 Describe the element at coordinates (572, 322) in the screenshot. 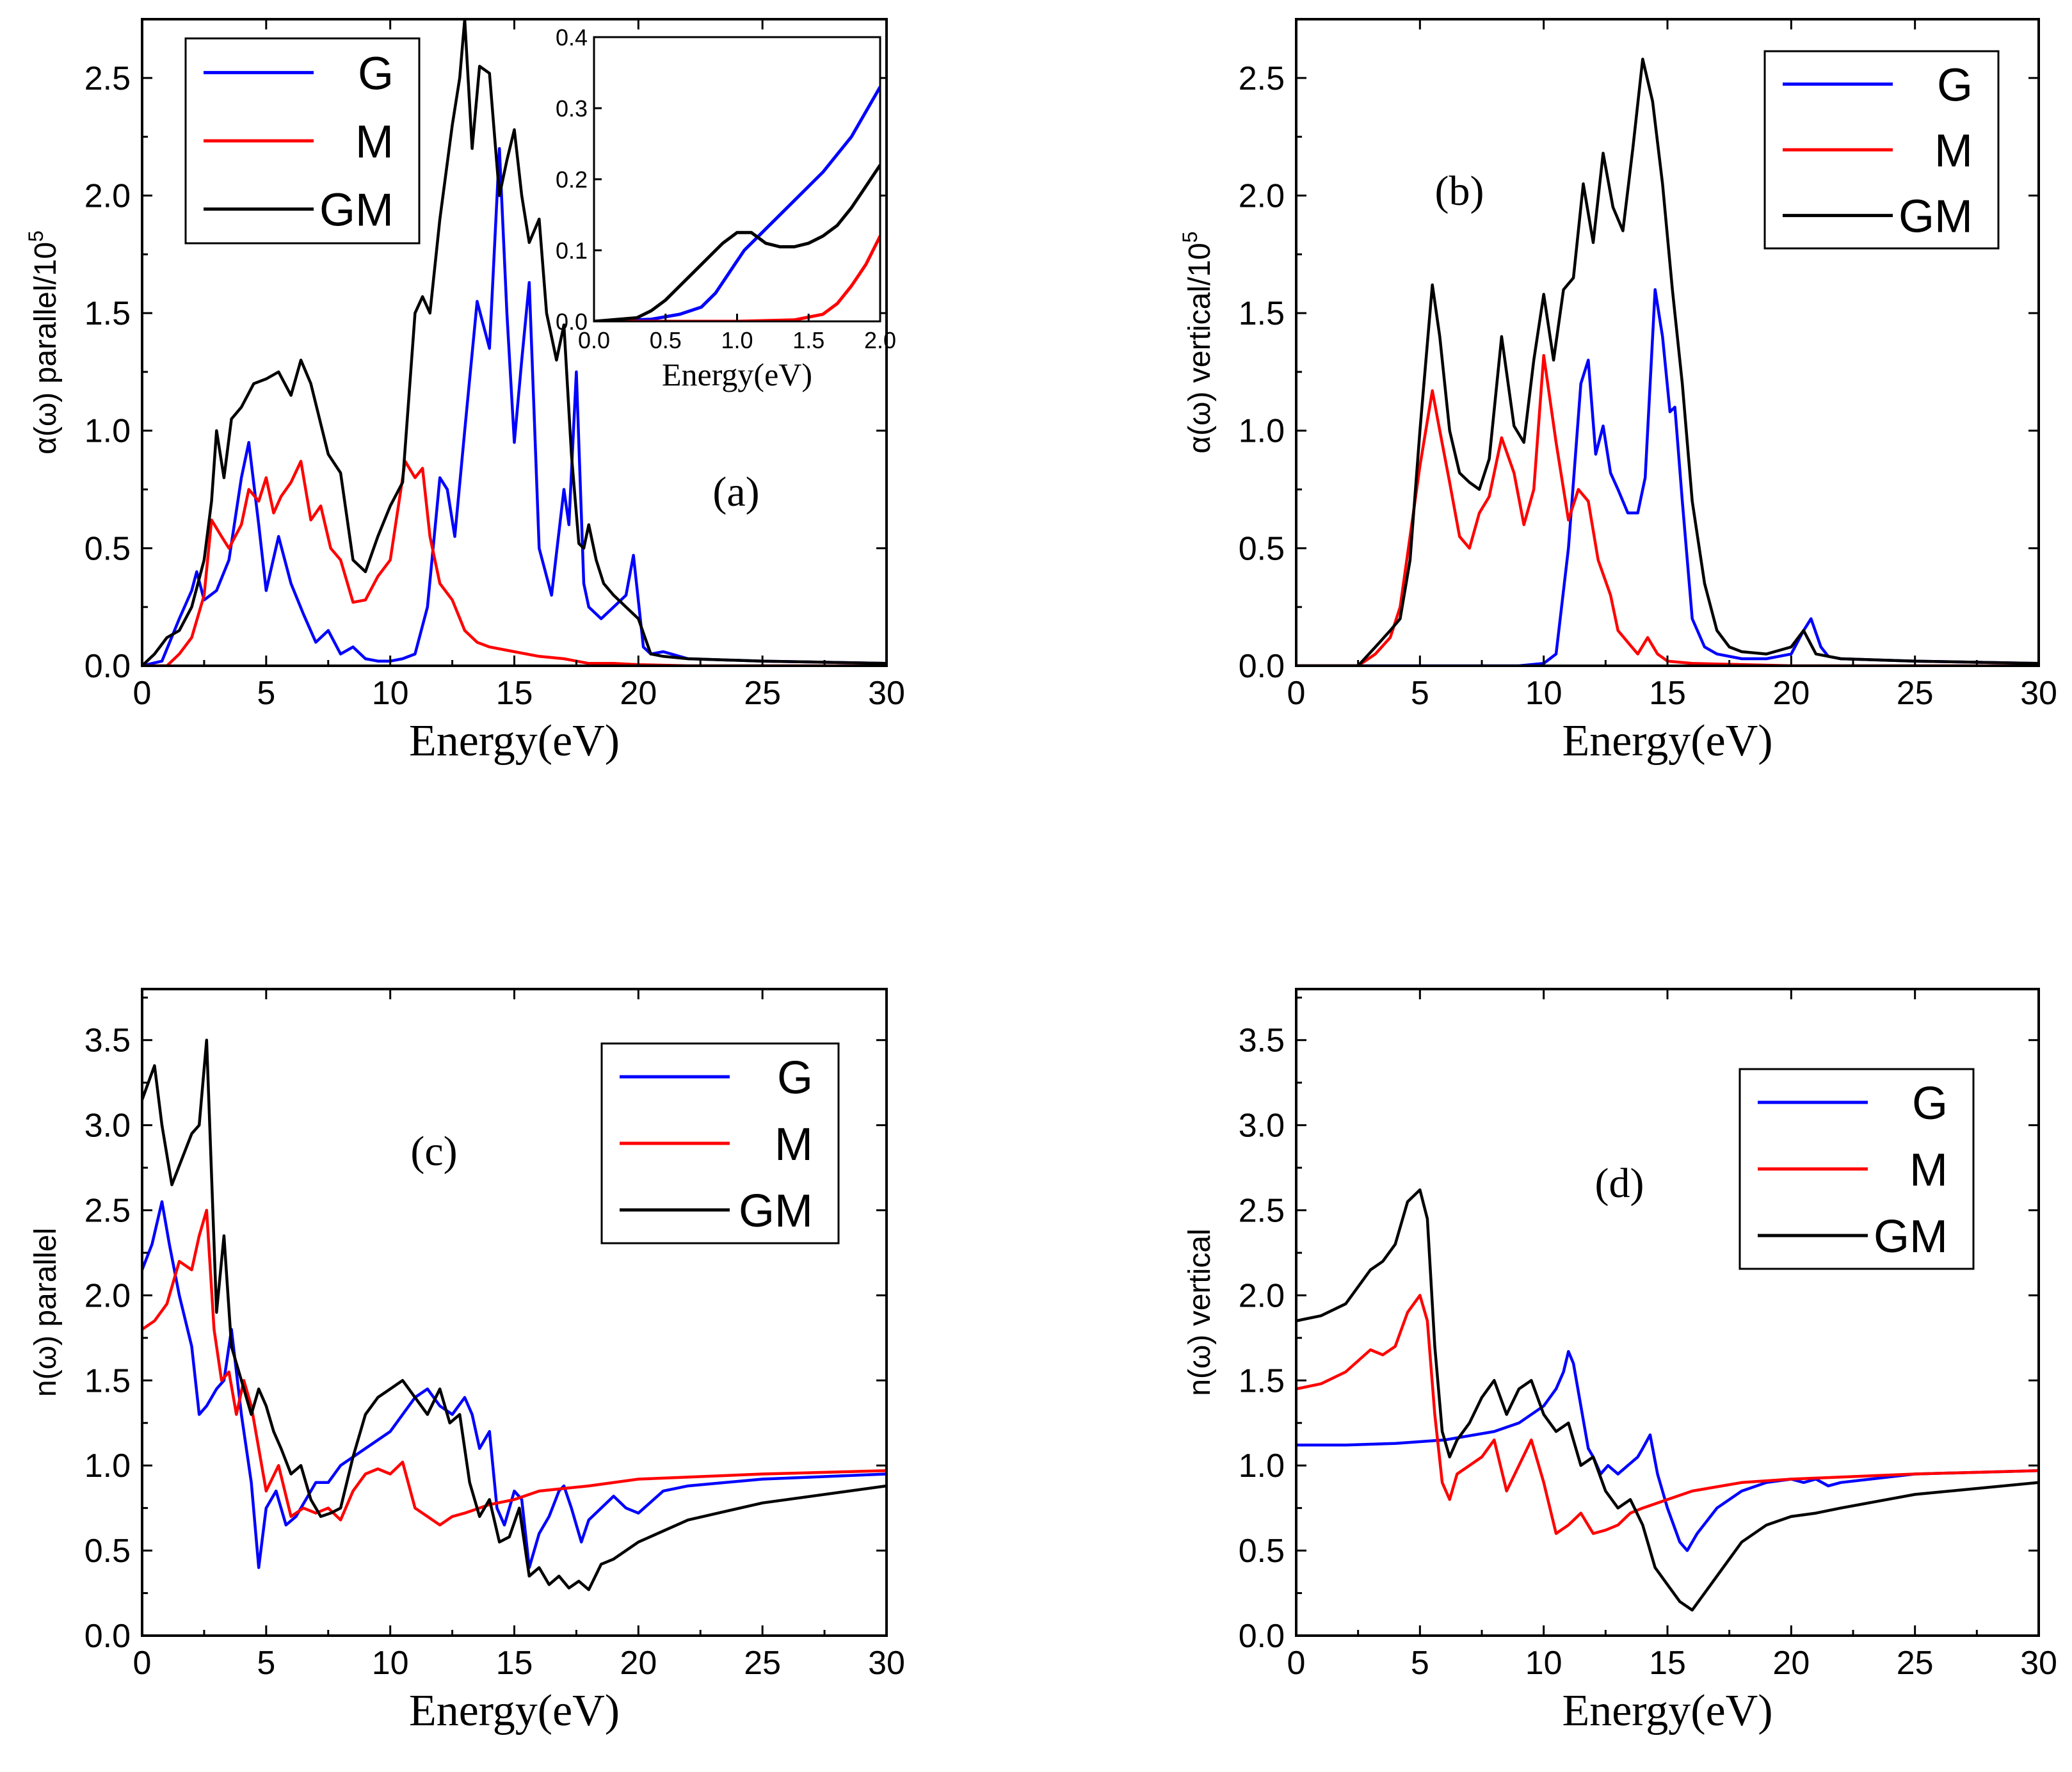

I see `inset-y-tick-label: 0.0` at that location.